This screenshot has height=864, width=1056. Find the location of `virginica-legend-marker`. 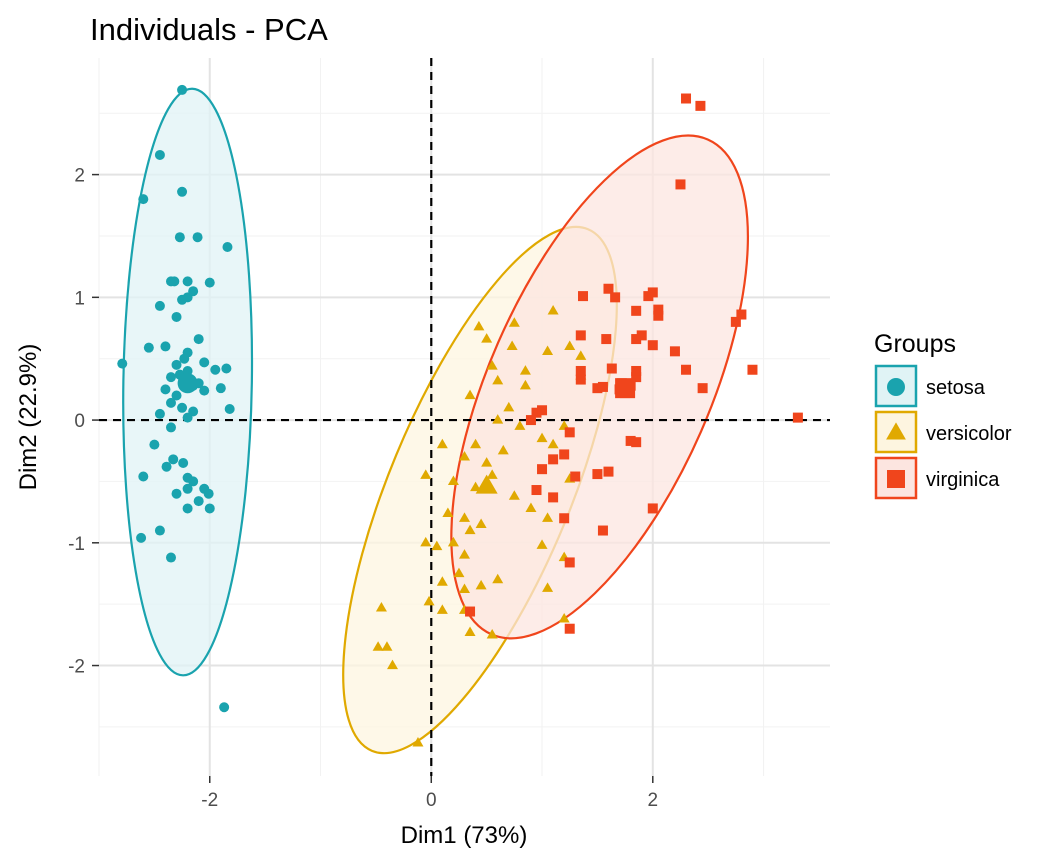

virginica-legend-marker is located at coordinates (896, 479).